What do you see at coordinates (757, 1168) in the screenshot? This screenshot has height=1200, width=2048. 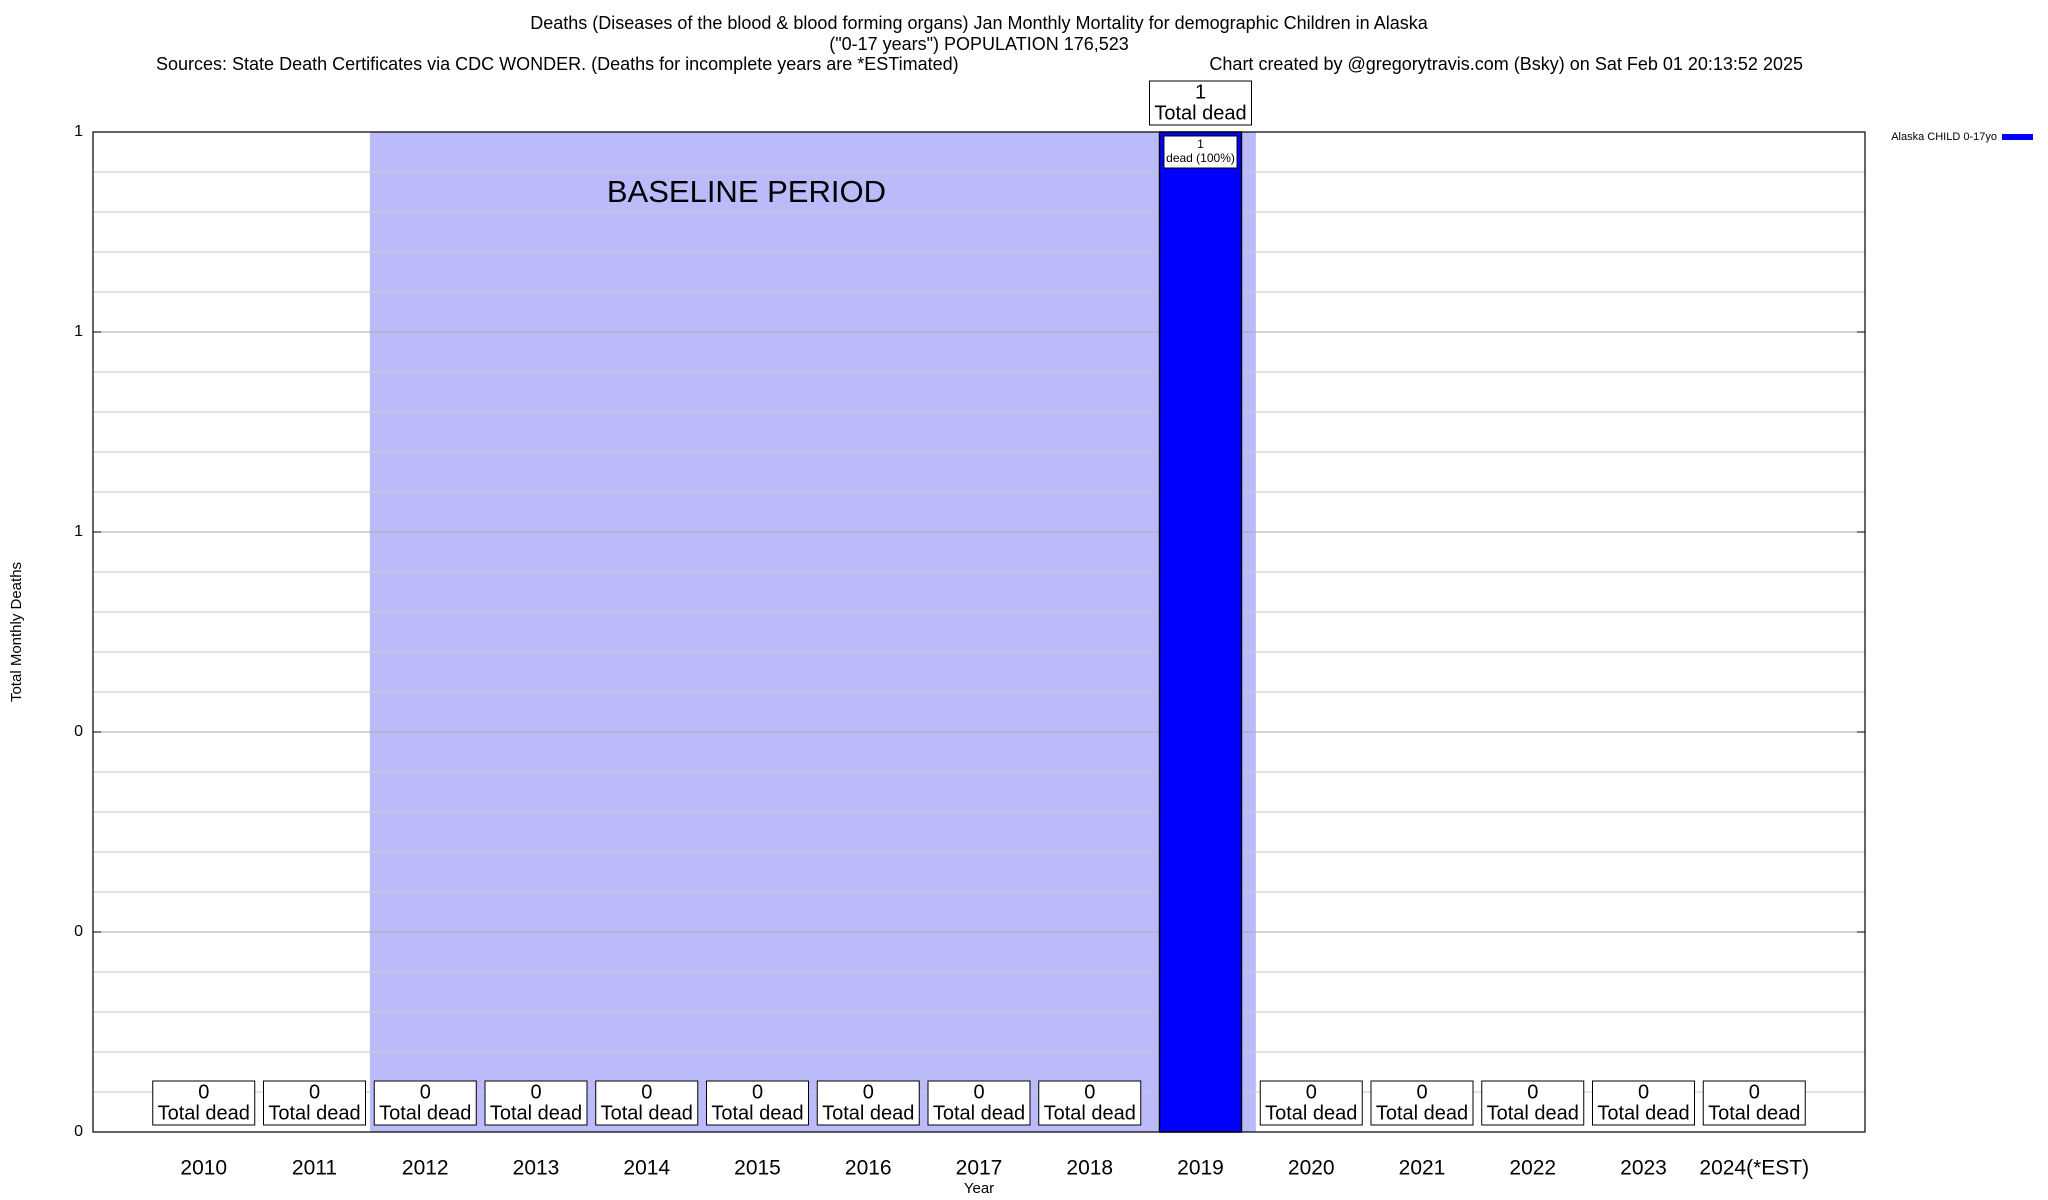 I see `x-tick-label: 2015` at bounding box center [757, 1168].